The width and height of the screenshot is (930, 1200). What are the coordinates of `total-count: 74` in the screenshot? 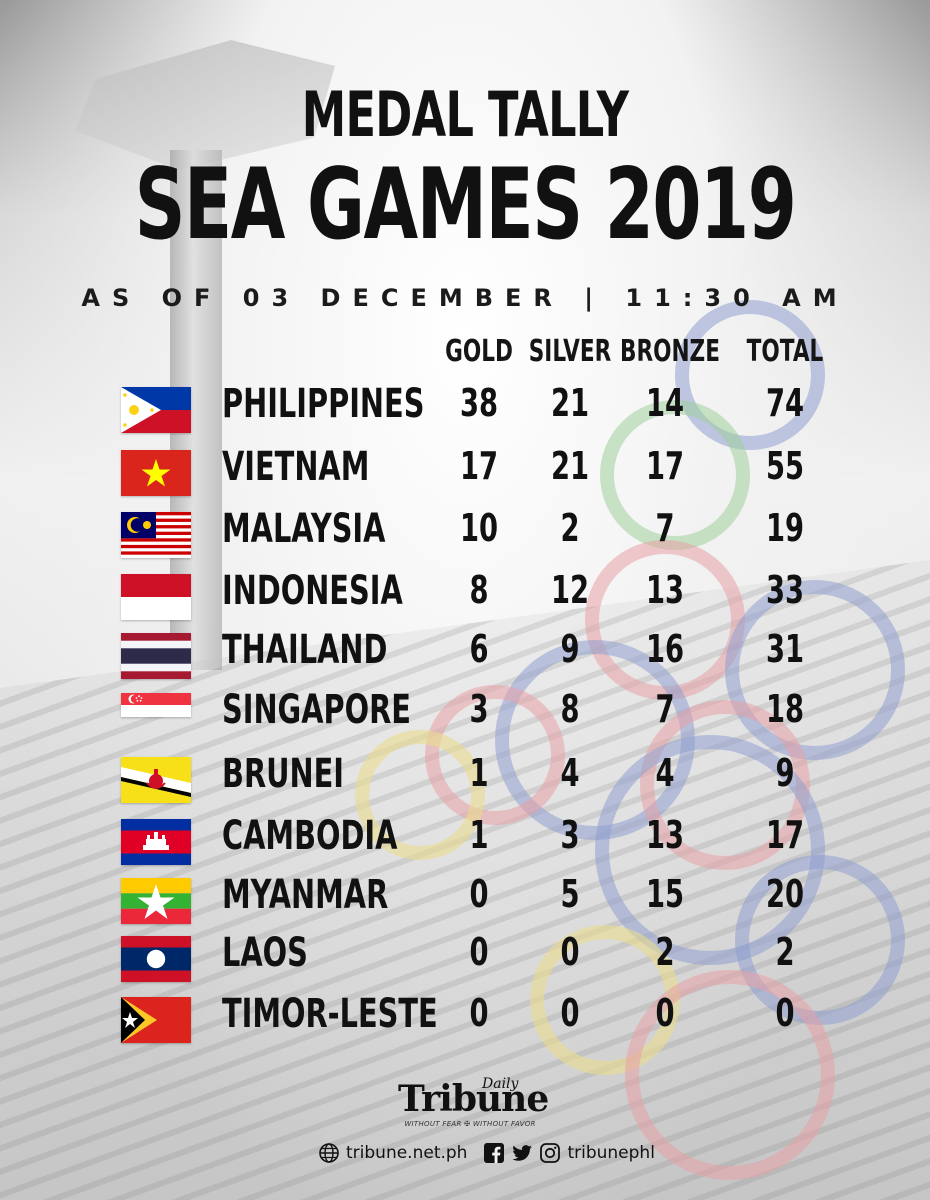 It's located at (785, 403).